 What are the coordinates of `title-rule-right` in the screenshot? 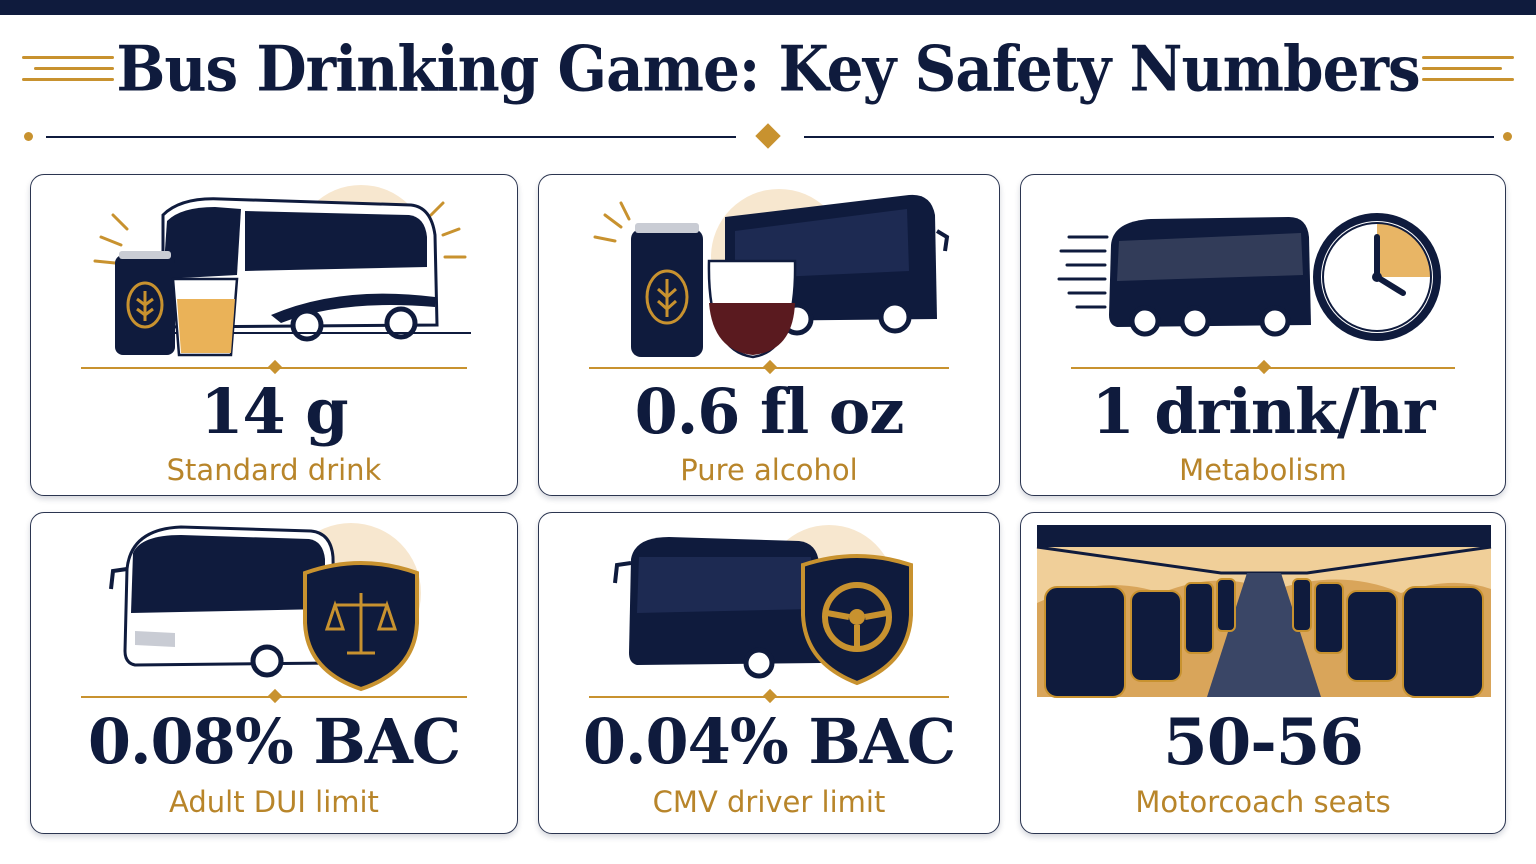 It's located at (1149, 137).